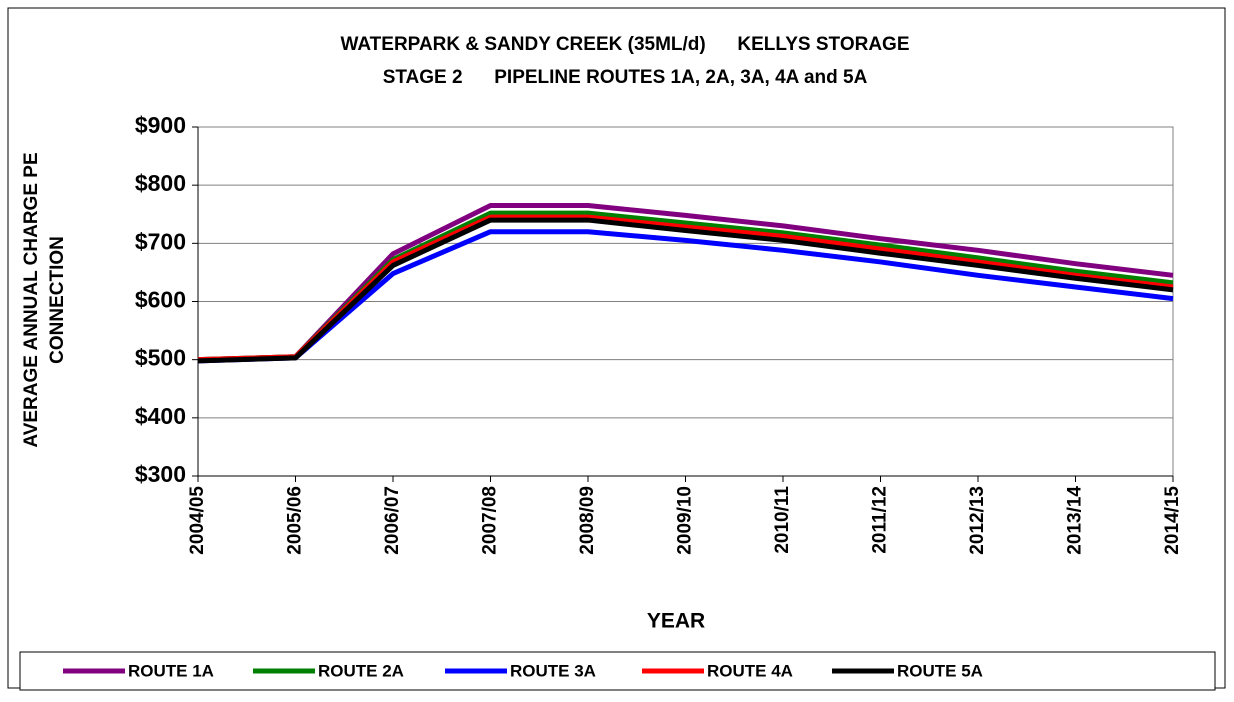 The image size is (1234, 702). Describe the element at coordinates (160, 300) in the screenshot. I see `y-tick-label: $600` at that location.